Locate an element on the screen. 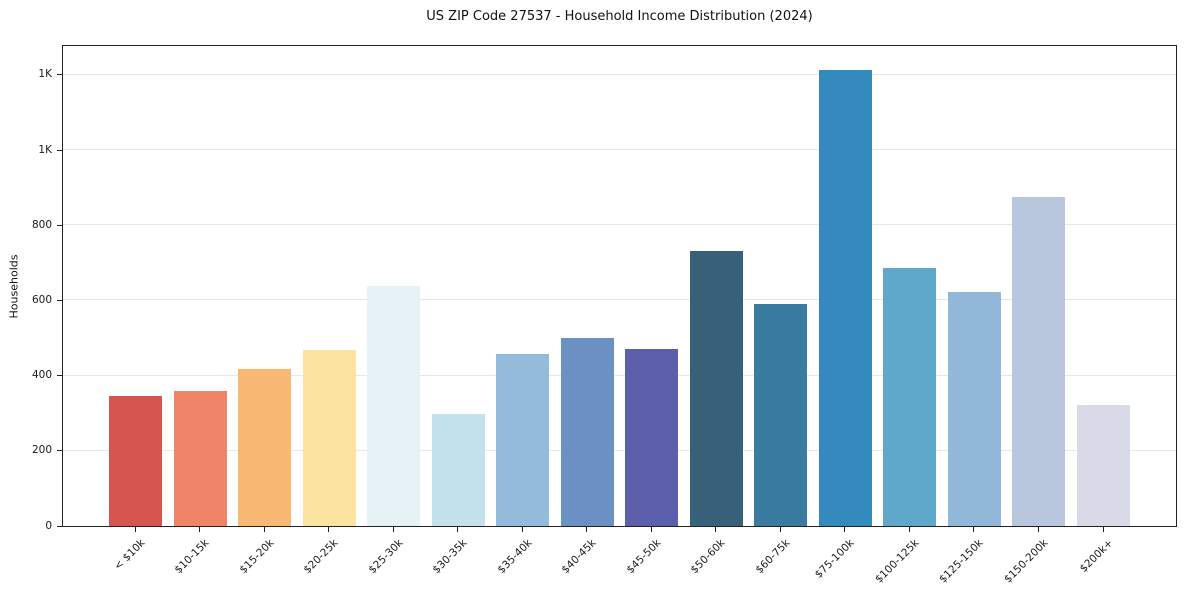 This screenshot has height=590, width=1189. bar-$60-75k is located at coordinates (781, 414).